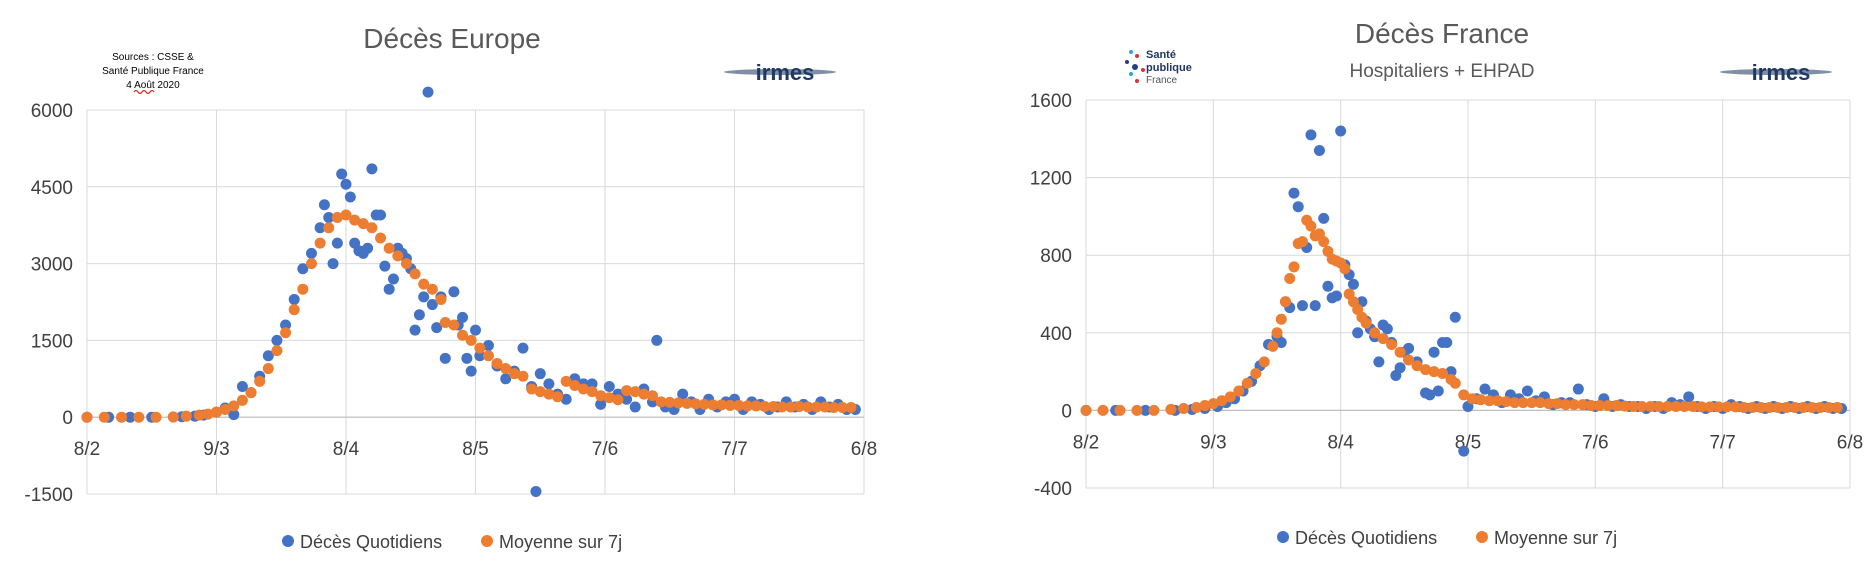  I want to click on y-tick-label: 4500, so click(52, 188).